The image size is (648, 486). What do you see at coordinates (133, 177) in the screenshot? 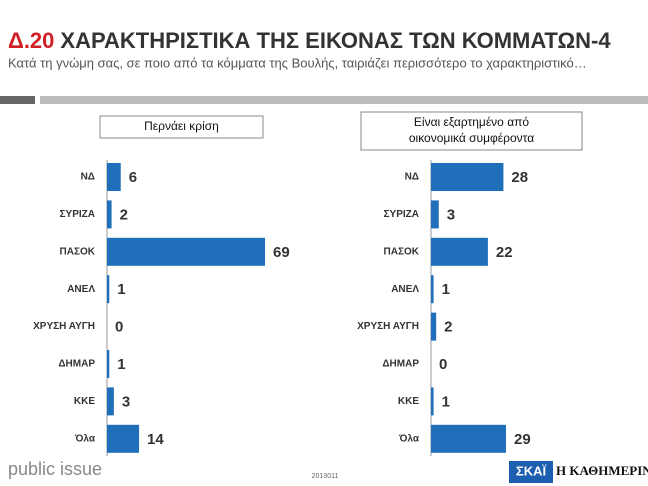
I see `value-label: 6` at bounding box center [133, 177].